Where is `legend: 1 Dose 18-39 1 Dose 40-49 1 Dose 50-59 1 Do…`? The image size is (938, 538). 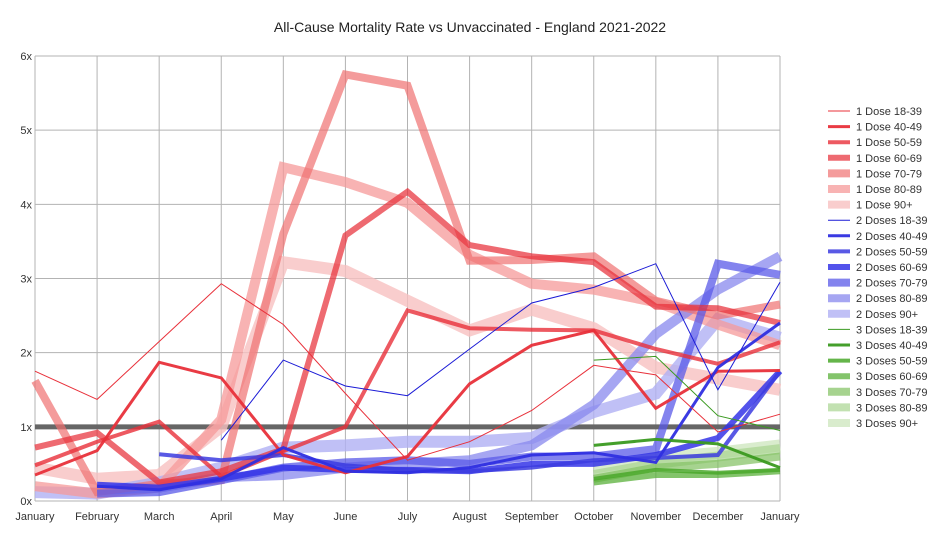 legend: 1 Dose 18-39 1 Dose 40-49 1 Dose 50-59 1 Do… is located at coordinates (878, 268).